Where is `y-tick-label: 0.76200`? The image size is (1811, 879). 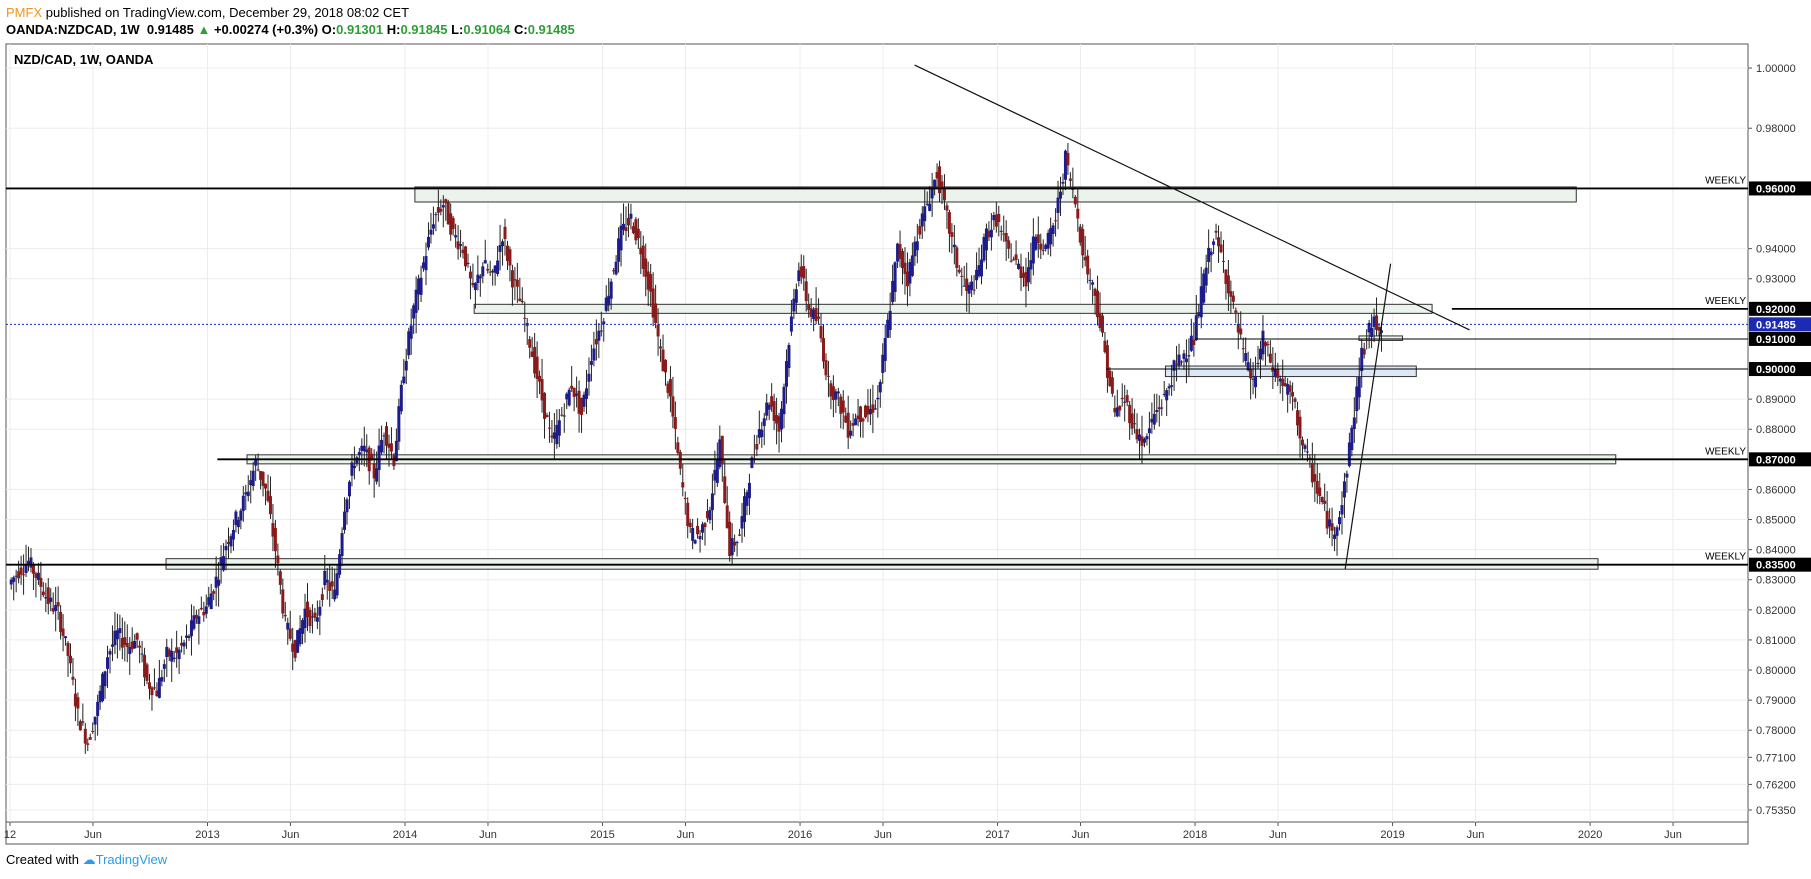 y-tick-label: 0.76200 is located at coordinates (1776, 785).